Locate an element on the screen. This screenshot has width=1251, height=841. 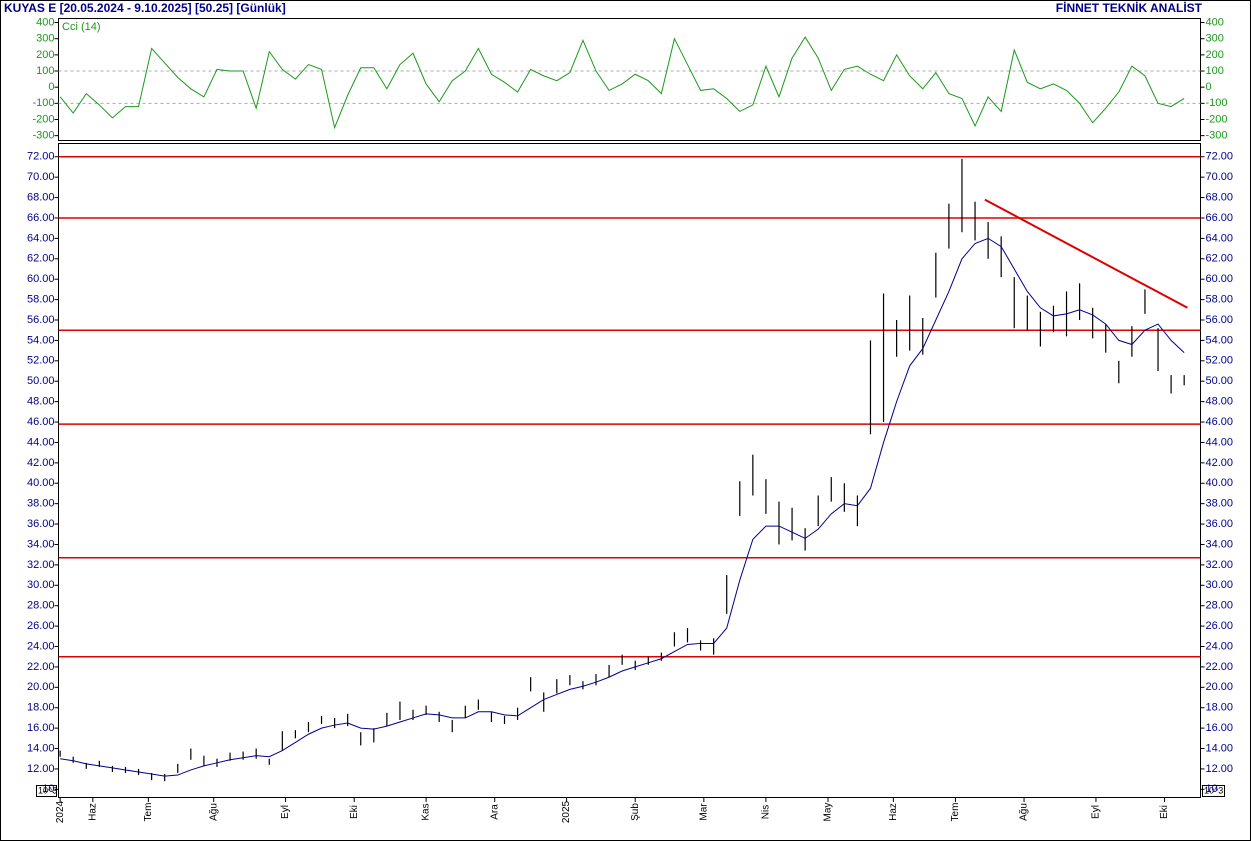
y-tick-label: 26.00 is located at coordinates (1220, 626).